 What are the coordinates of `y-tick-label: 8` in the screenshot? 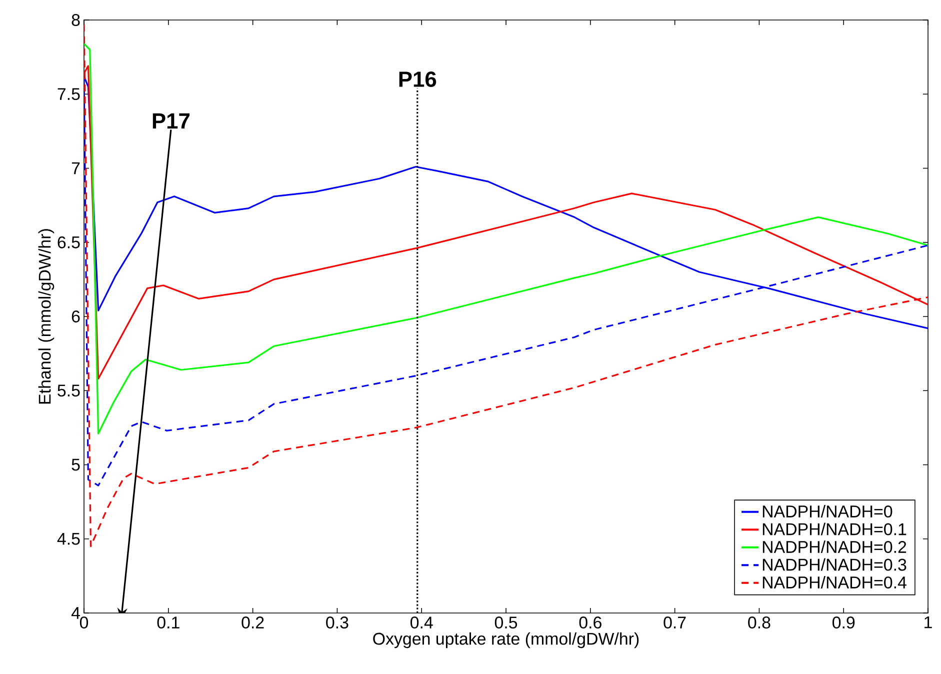 It's located at (76, 20).